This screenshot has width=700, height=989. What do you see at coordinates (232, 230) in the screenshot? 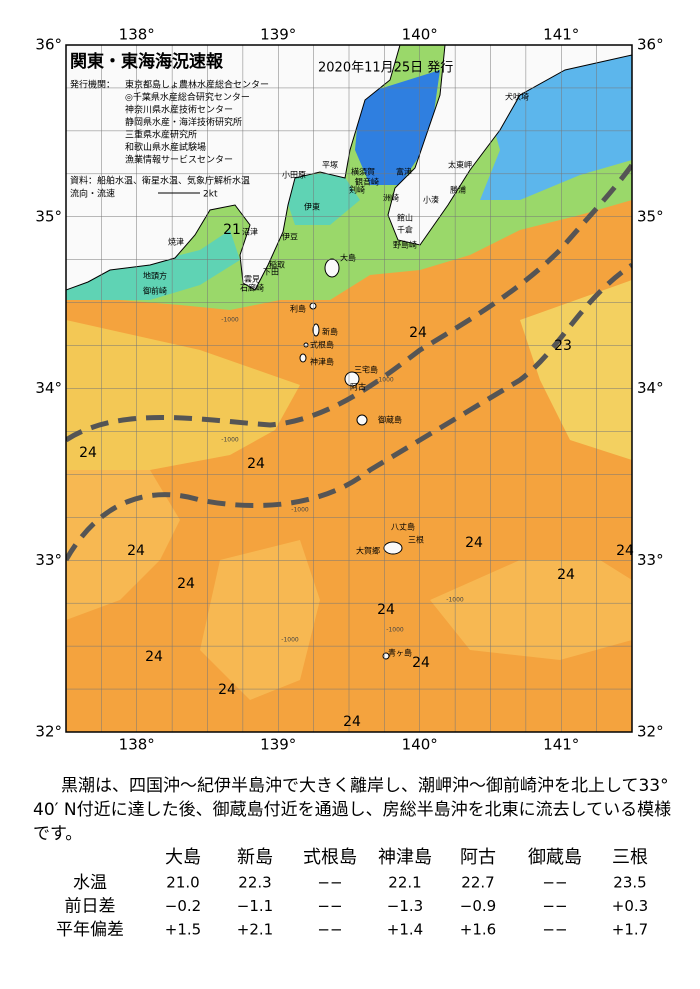
I see `contour-label: 21` at bounding box center [232, 230].